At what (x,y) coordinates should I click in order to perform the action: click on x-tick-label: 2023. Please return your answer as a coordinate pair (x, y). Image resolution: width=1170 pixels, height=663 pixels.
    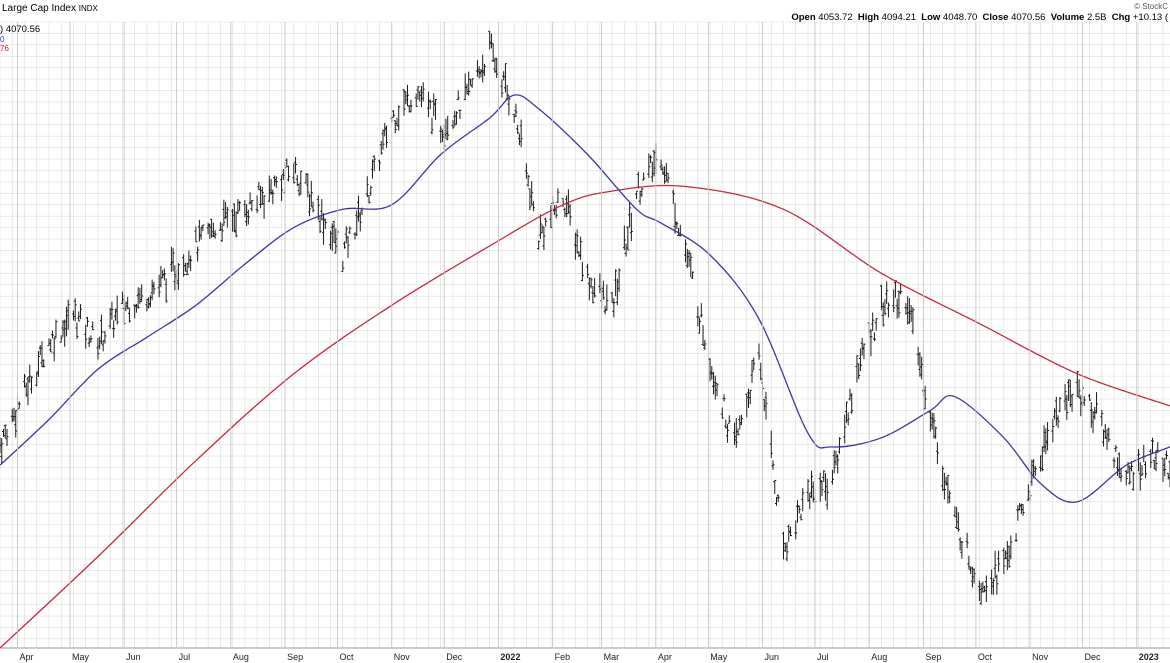
    Looking at the image, I should click on (1149, 657).